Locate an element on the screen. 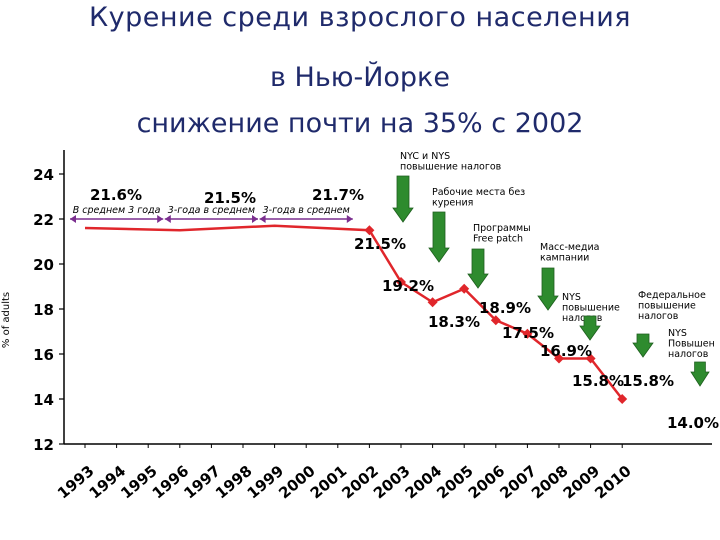  annotation-text: Повышен is located at coordinates (691, 344).